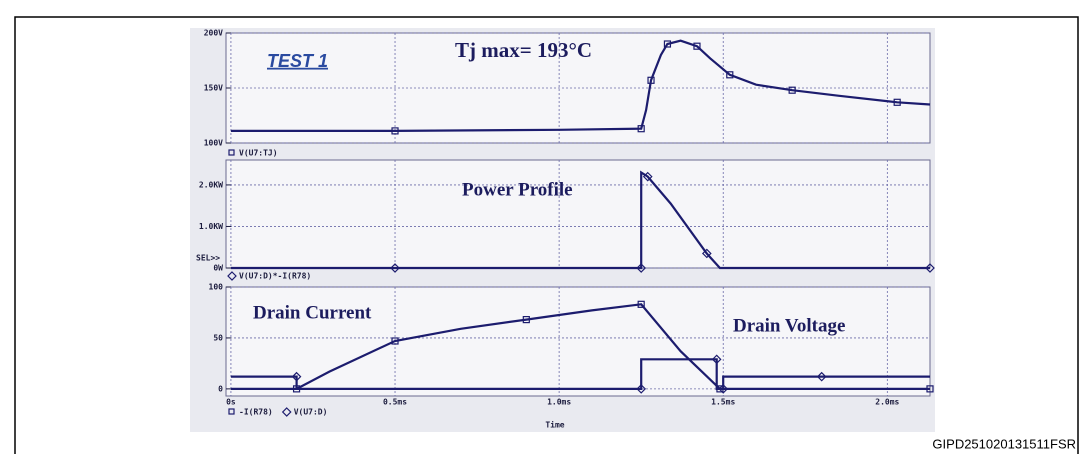 Image resolution: width=1085 pixels, height=454 pixels. What do you see at coordinates (312, 312) in the screenshot?
I see `annotation: Drain Current` at bounding box center [312, 312].